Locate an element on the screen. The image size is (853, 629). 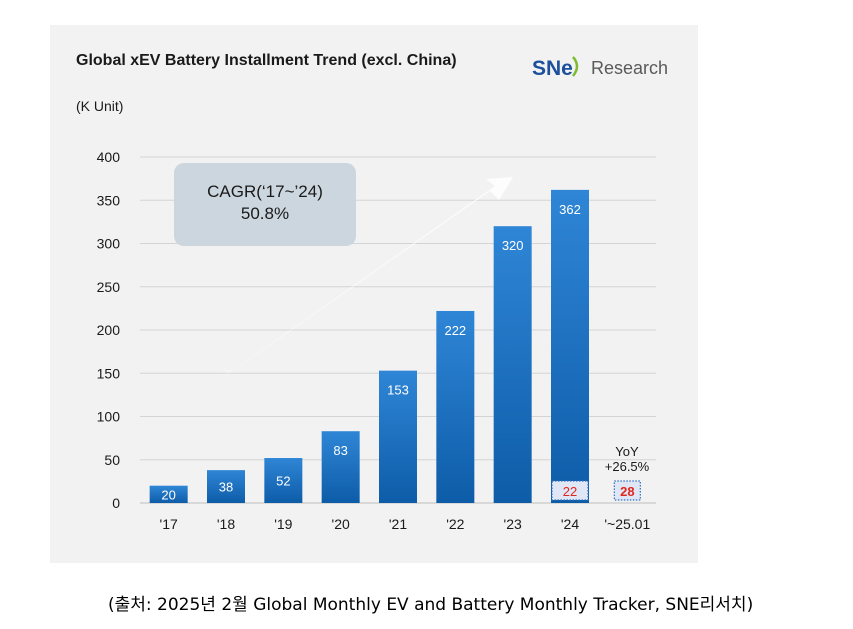
bar-value-label: 38 is located at coordinates (226, 487).